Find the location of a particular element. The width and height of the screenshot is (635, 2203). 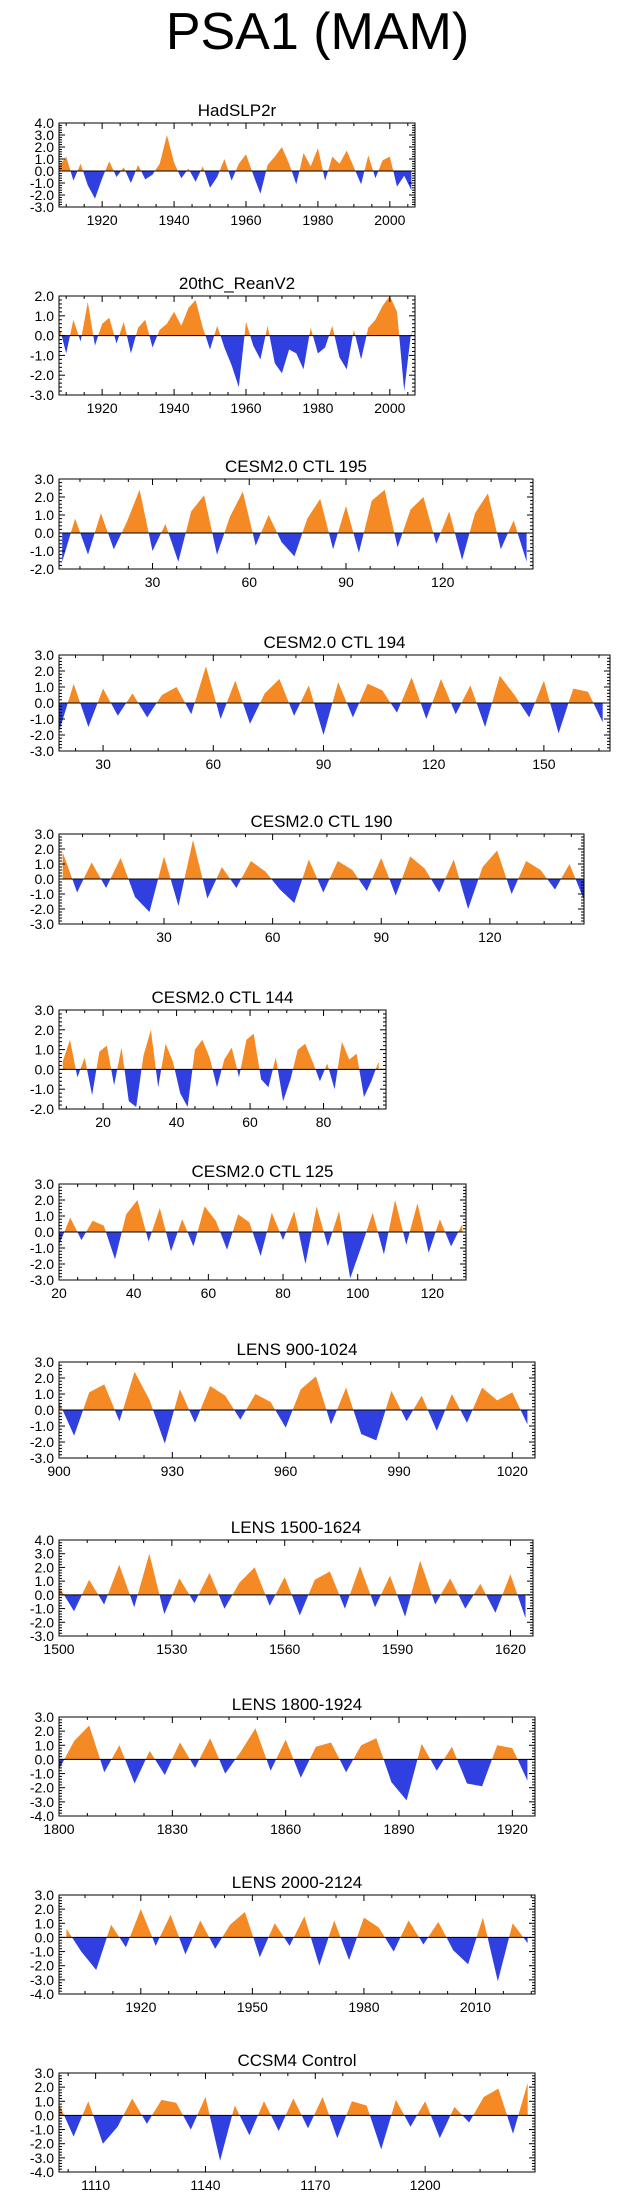

x-tick-label: 120 is located at coordinates (433, 1293).